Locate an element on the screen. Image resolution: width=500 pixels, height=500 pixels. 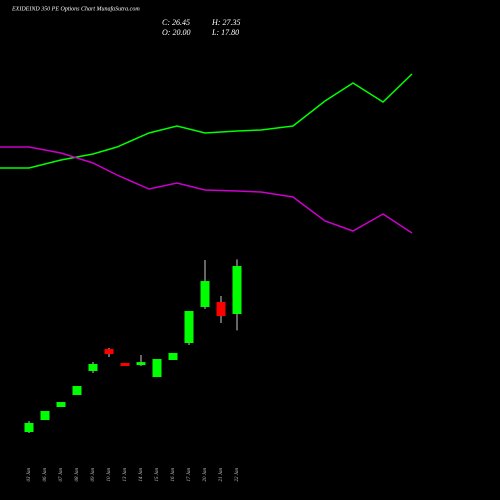
x-tick-label: 08 Jan is located at coordinates (77, 475).